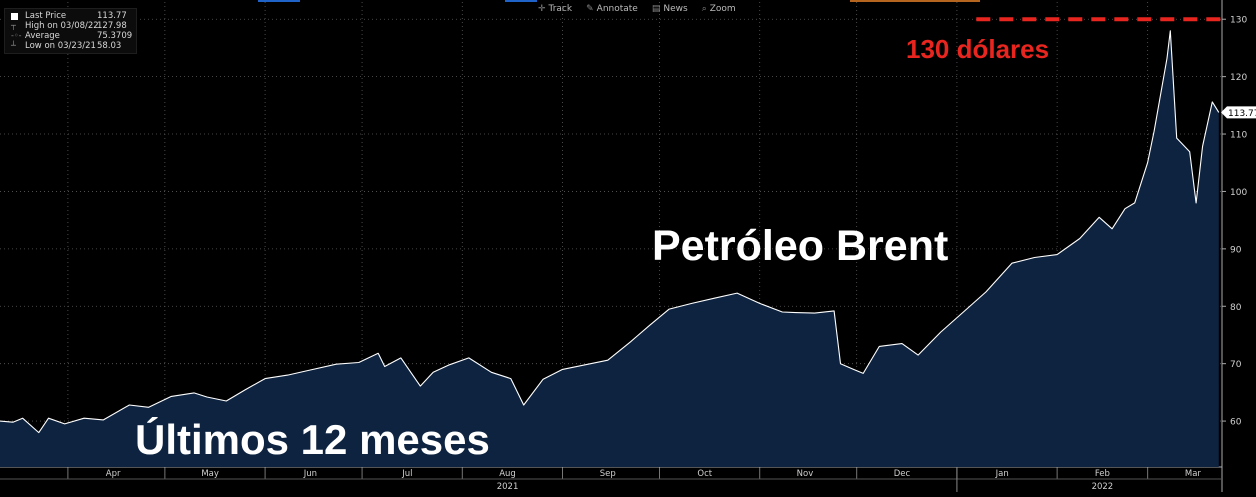  Describe the element at coordinates (14, 16) in the screenshot. I see `last-price-swatch` at that location.